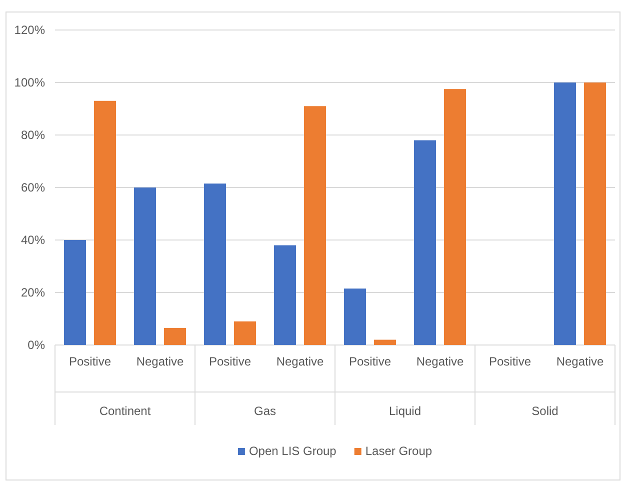  I want to click on y-tick-label: 60%, so click(33, 187).